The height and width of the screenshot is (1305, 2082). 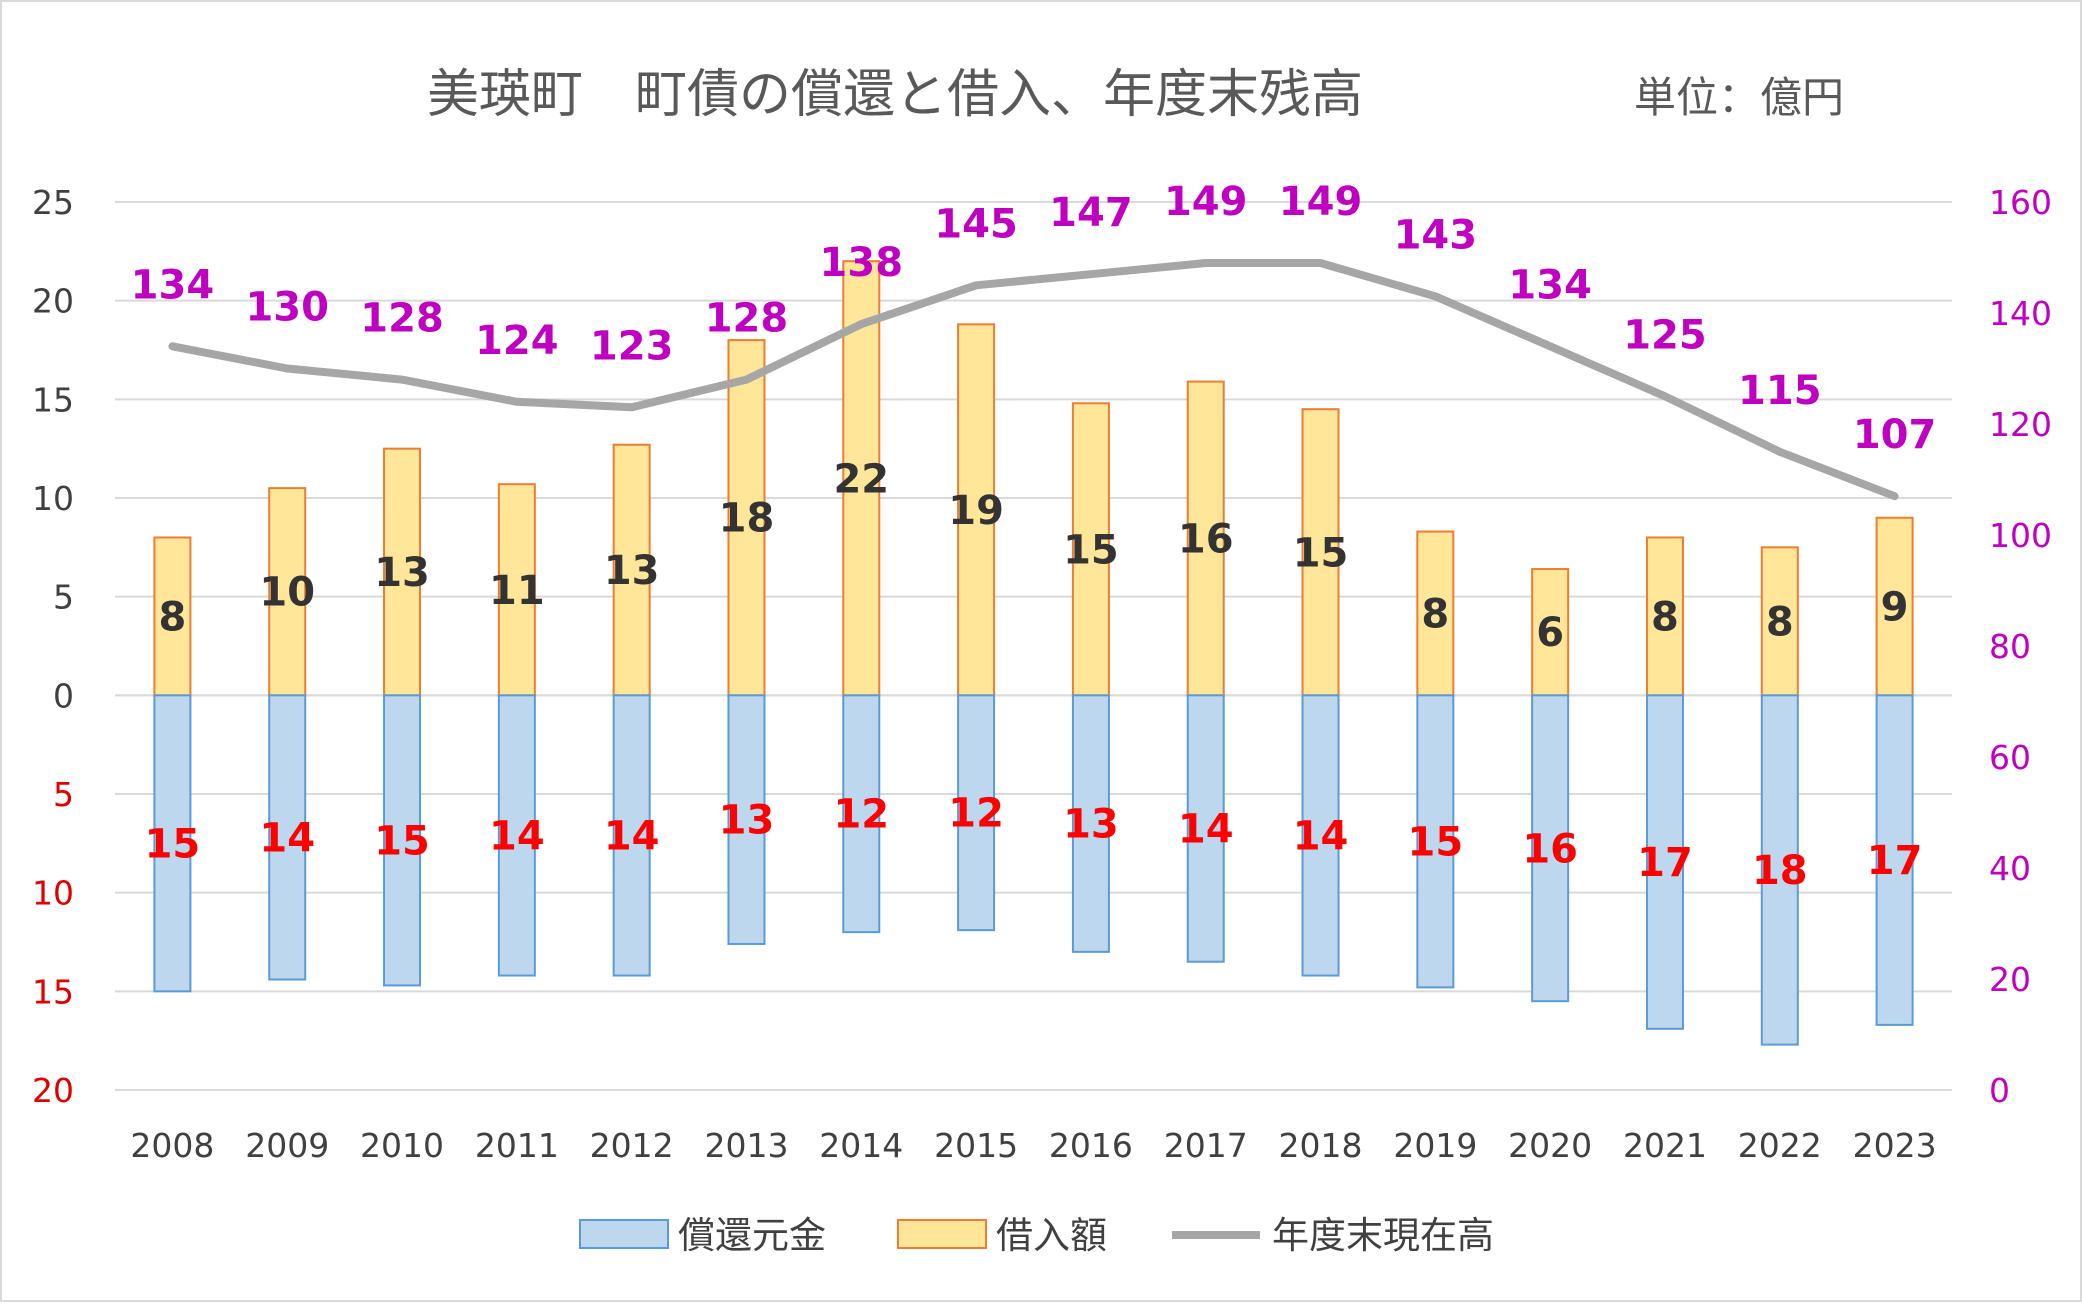 What do you see at coordinates (53, 399) in the screenshot?
I see `left-tick-label: 15` at bounding box center [53, 399].